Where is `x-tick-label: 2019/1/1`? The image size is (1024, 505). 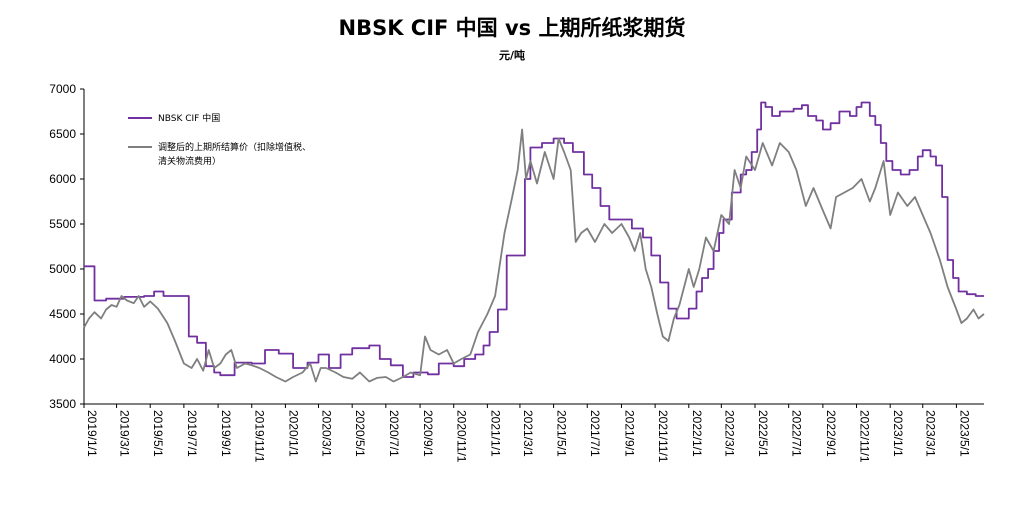 x-tick-label: 2019/1/1 is located at coordinates (92, 433).